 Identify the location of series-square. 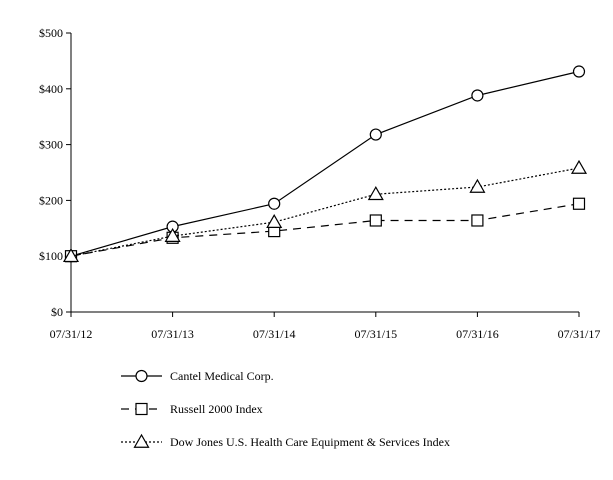
(325, 230).